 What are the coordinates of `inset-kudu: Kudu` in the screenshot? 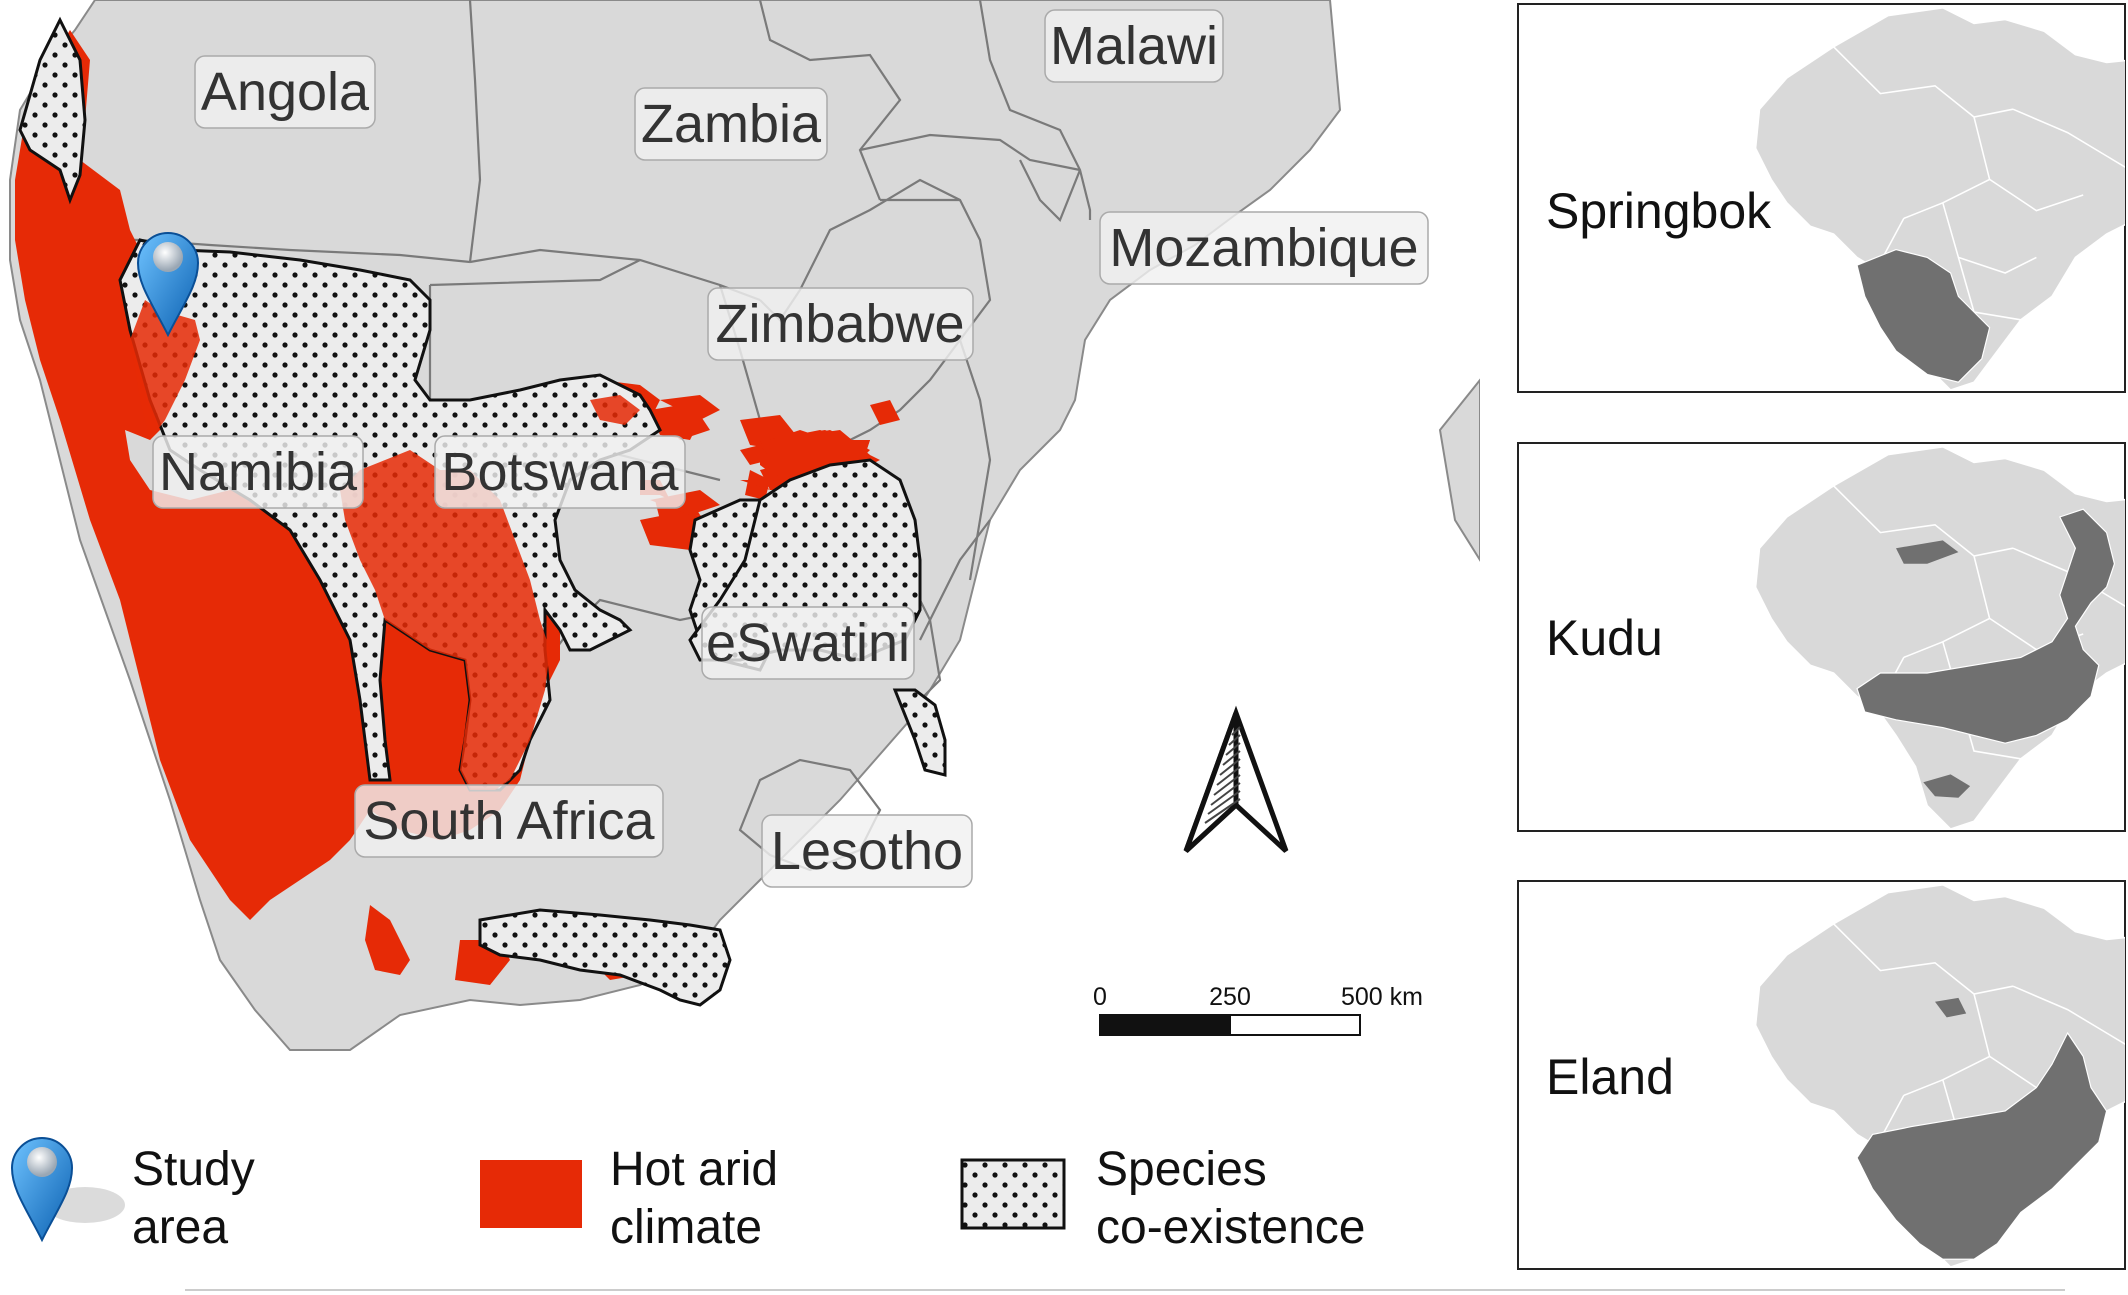 It's located at (1821, 637).